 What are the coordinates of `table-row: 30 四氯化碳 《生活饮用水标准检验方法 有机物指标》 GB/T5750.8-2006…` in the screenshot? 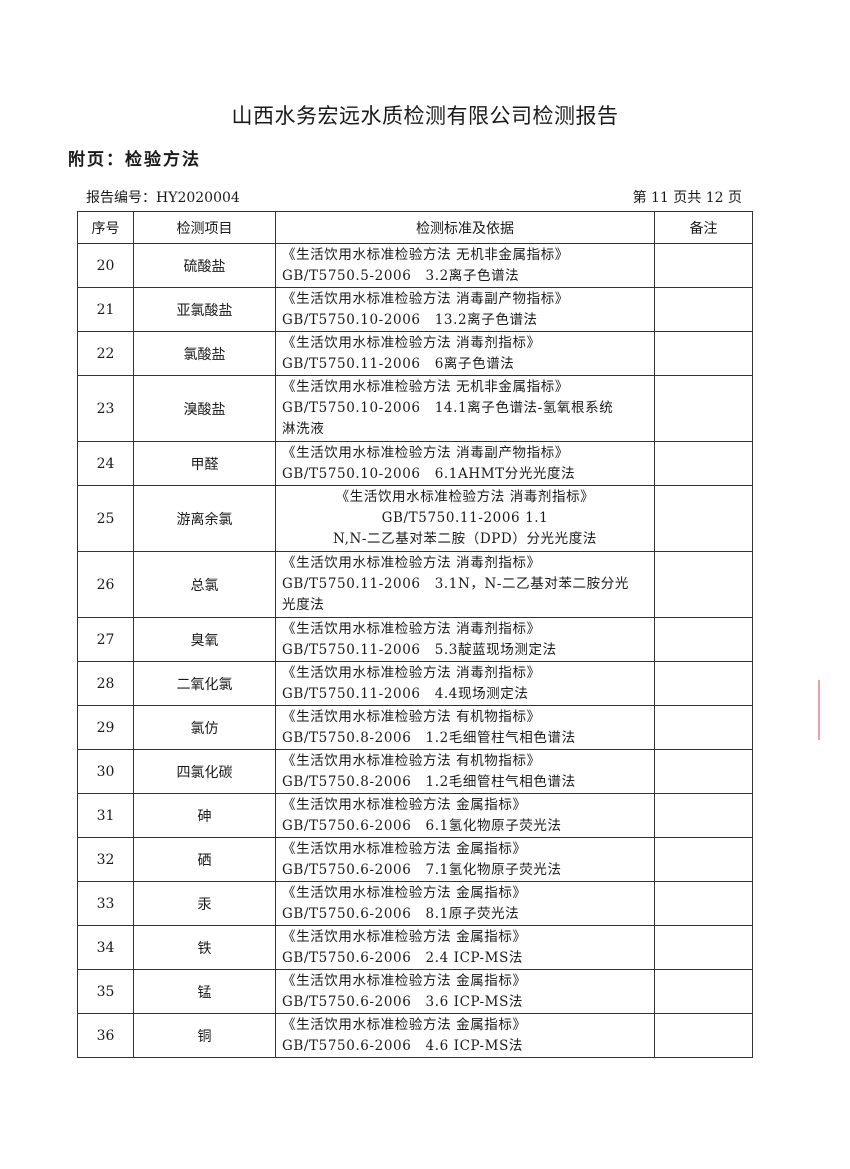 It's located at (415, 771).